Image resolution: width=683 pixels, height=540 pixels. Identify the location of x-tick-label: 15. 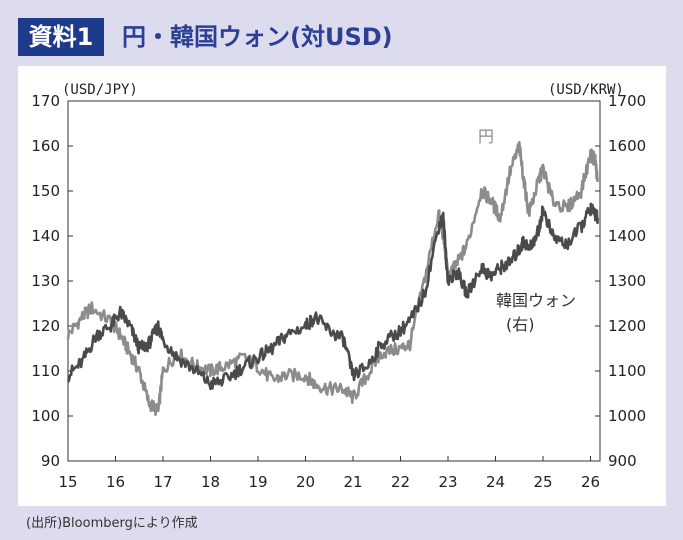
(67, 482).